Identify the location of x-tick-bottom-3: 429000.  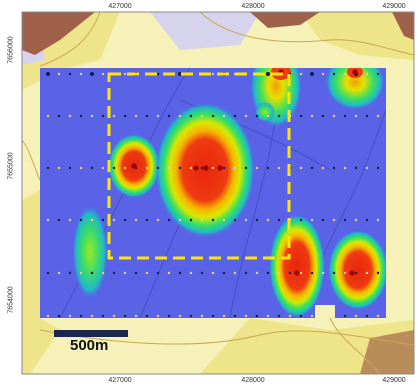
(394, 380).